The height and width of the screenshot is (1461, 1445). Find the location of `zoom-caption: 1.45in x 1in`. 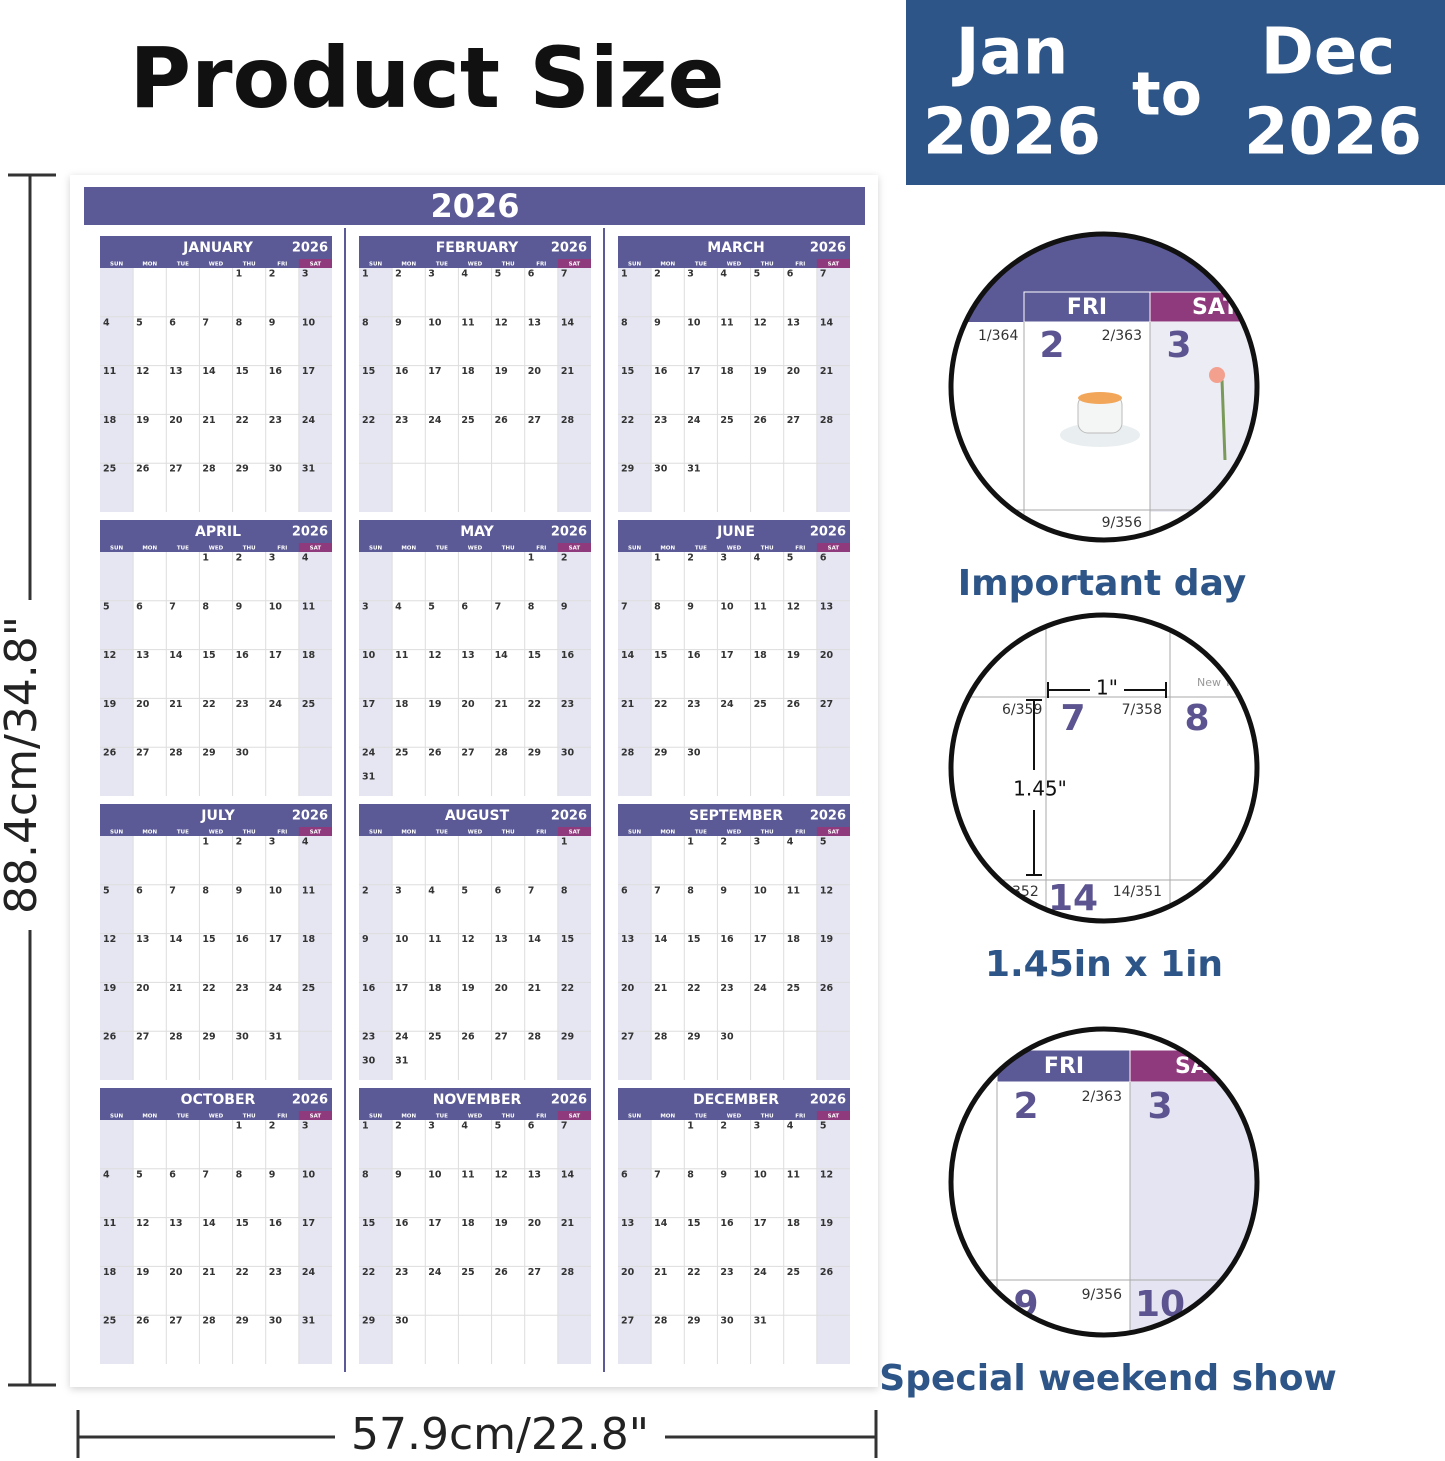

zoom-caption: 1.45in x 1in is located at coordinates (1104, 964).